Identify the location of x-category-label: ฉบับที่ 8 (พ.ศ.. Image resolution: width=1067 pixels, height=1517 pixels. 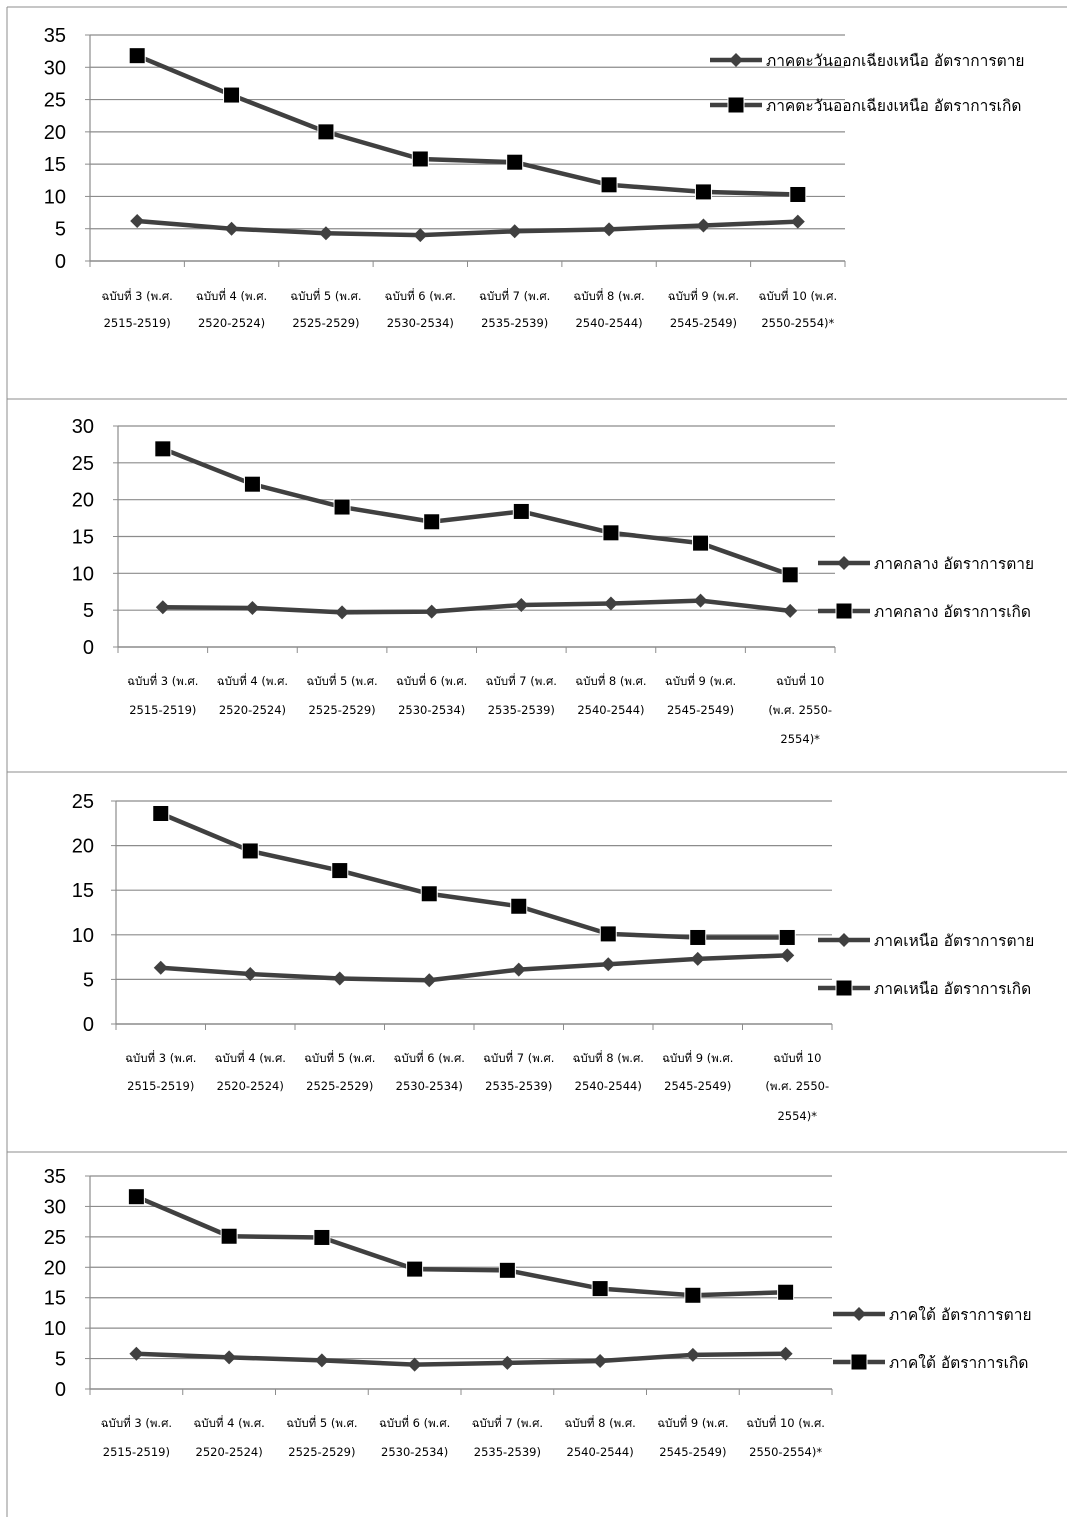
(610, 680).